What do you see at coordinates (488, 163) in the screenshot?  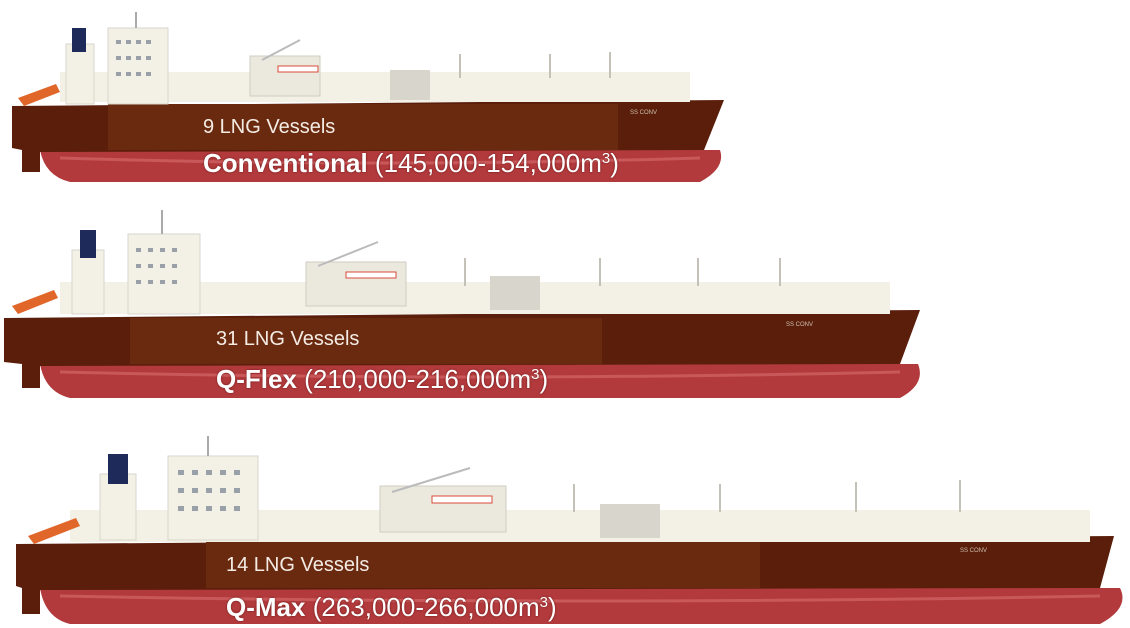 I see `capacity: (145,000-154,000m` at bounding box center [488, 163].